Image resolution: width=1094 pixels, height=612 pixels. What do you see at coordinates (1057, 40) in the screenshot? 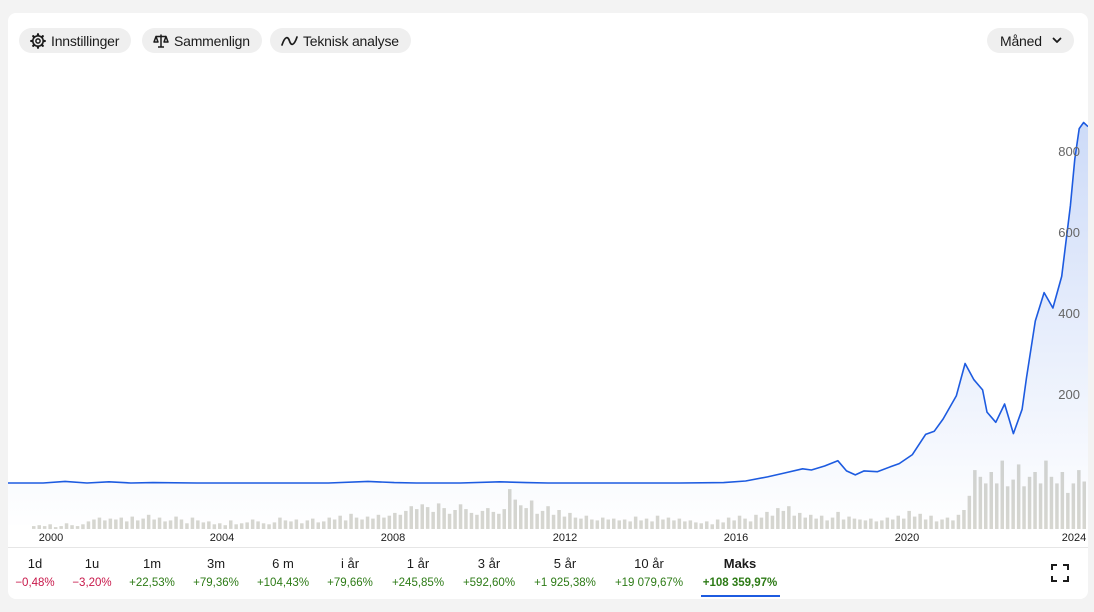
I see `chevron-down-icon` at bounding box center [1057, 40].